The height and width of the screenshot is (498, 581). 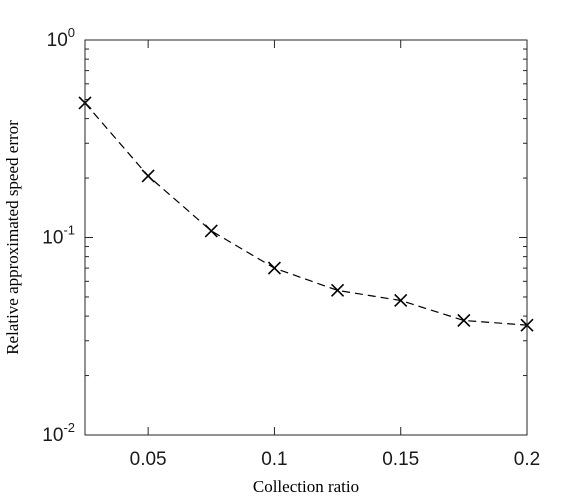 What do you see at coordinates (274, 459) in the screenshot?
I see `x-tick-label: 0.1` at bounding box center [274, 459].